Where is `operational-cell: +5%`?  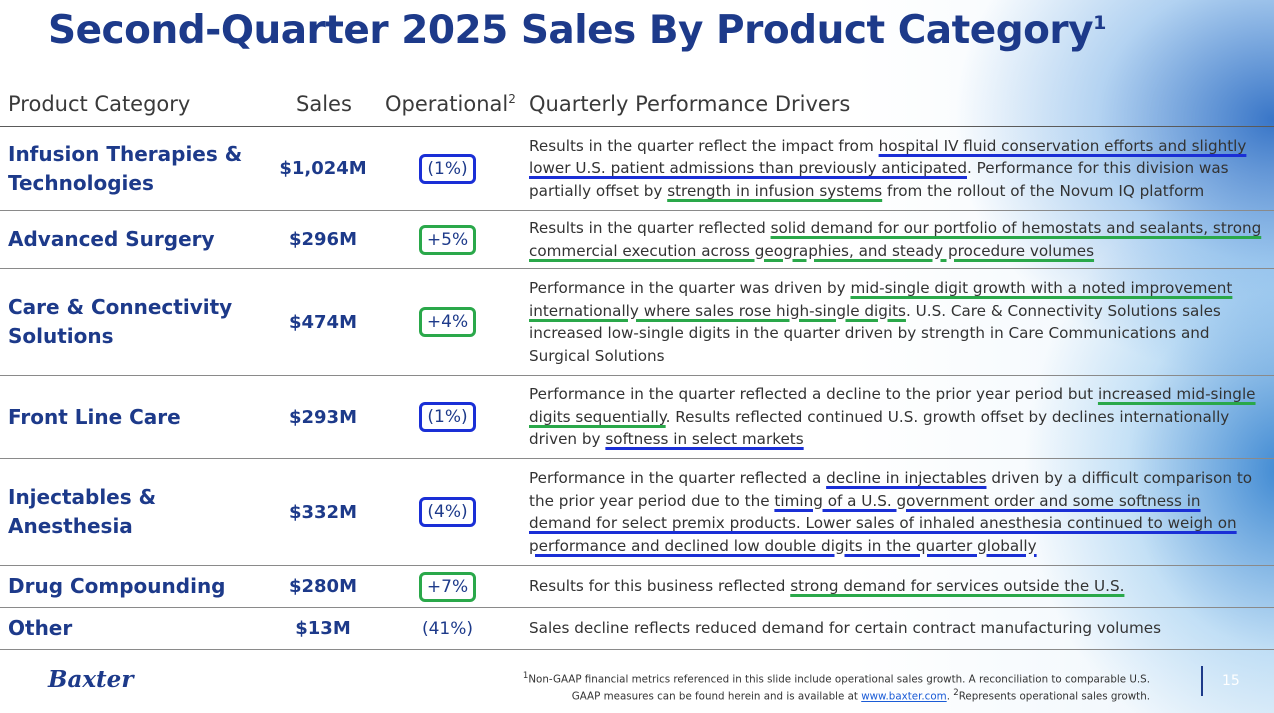 operational-cell: +5% is located at coordinates (447, 239).